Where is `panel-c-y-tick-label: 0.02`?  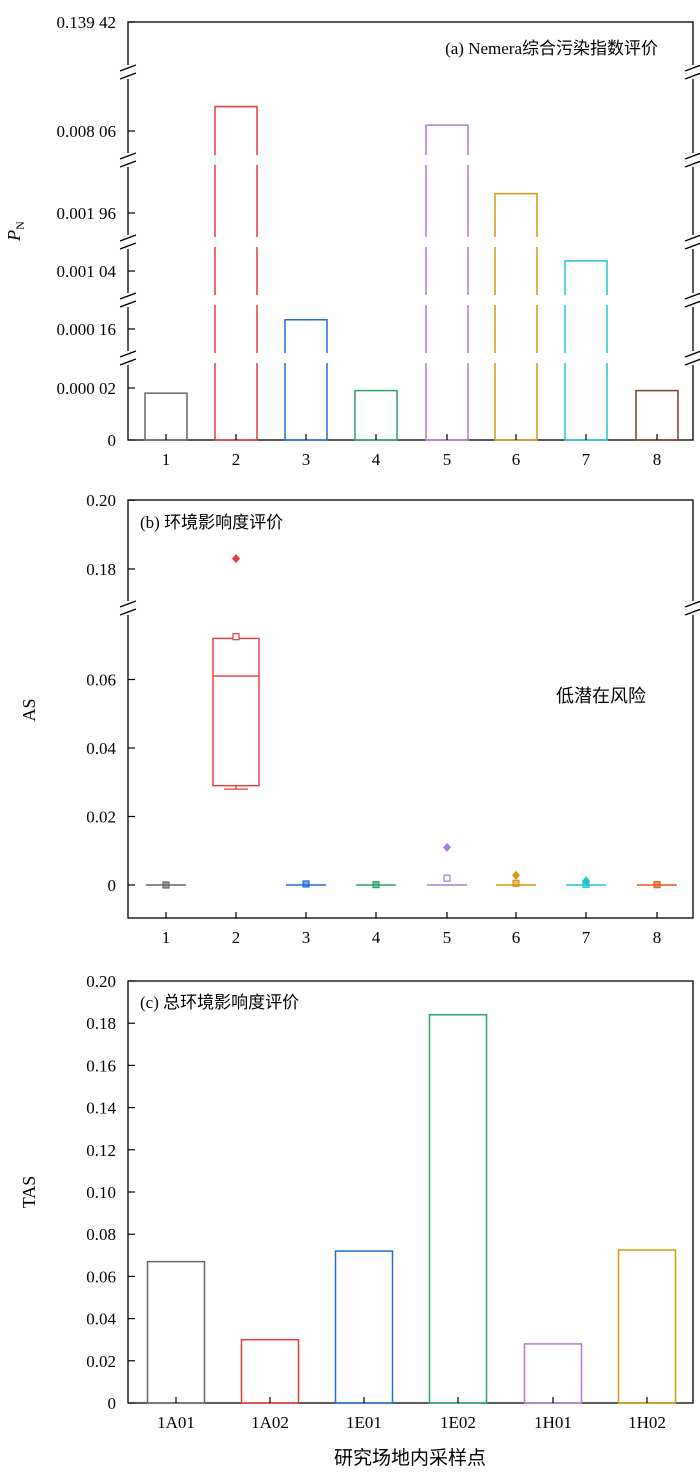
panel-c-y-tick-label: 0.02 is located at coordinates (101, 1361).